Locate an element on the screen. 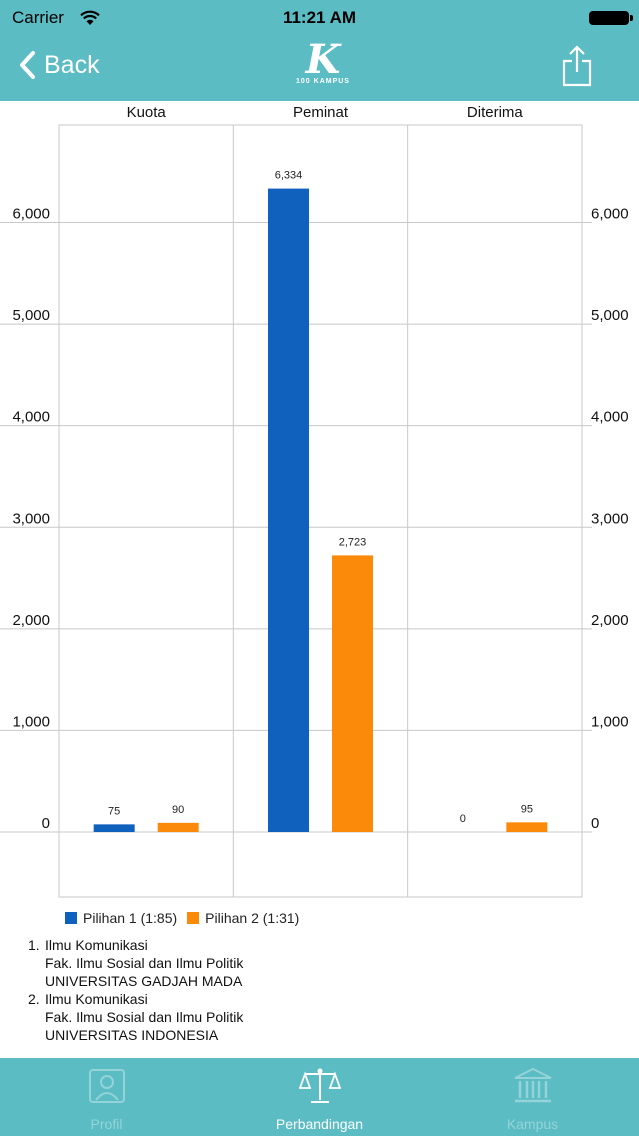 The width and height of the screenshot is (639, 1136). legend-item-series-1: Pilihan 1 (1:85) is located at coordinates (121, 918).